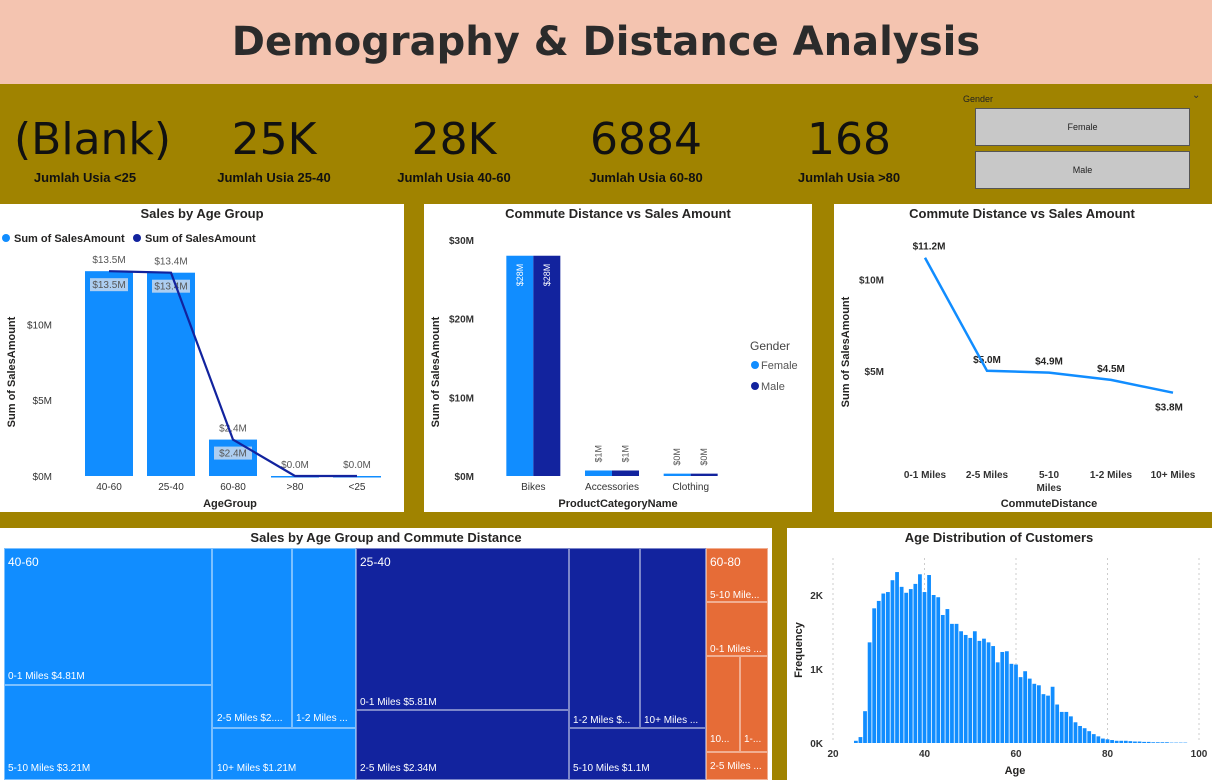 This screenshot has width=1212, height=780. Describe the element at coordinates (1196, 95) in the screenshot. I see `chevron-down-icon: ⌄` at that location.